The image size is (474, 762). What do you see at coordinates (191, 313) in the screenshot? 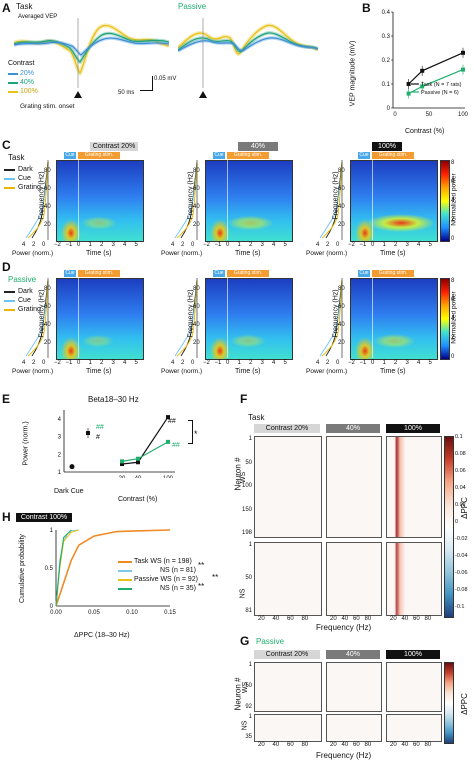
I see `d-freq-label: Frequency (Hz)` at bounding box center [191, 313].